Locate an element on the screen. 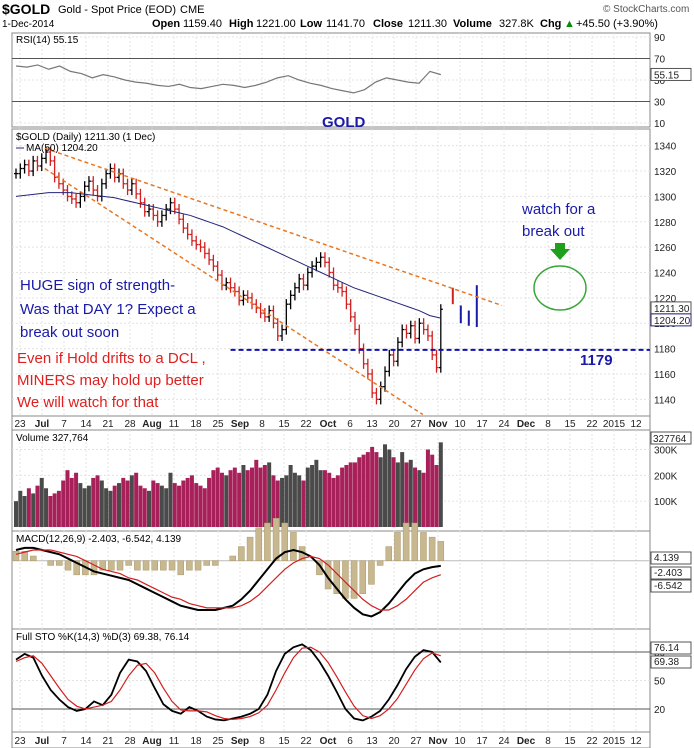  volume-label: Volume is located at coordinates (472, 24).